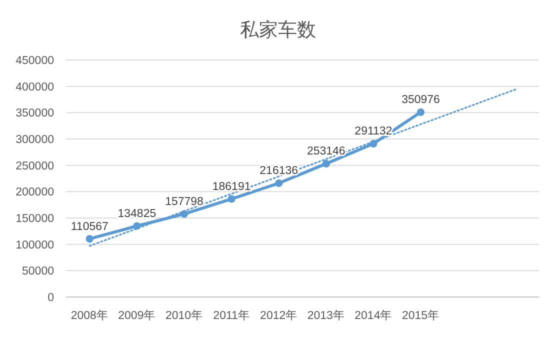 The image size is (556, 338). What do you see at coordinates (35, 192) in the screenshot?
I see `y-tick-label: 200000` at bounding box center [35, 192].